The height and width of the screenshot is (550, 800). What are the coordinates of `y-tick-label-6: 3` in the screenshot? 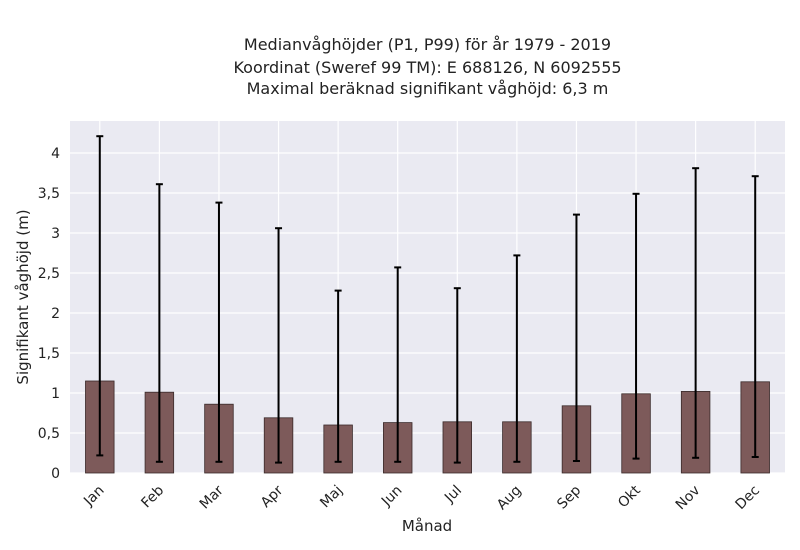 It's located at (55, 234).